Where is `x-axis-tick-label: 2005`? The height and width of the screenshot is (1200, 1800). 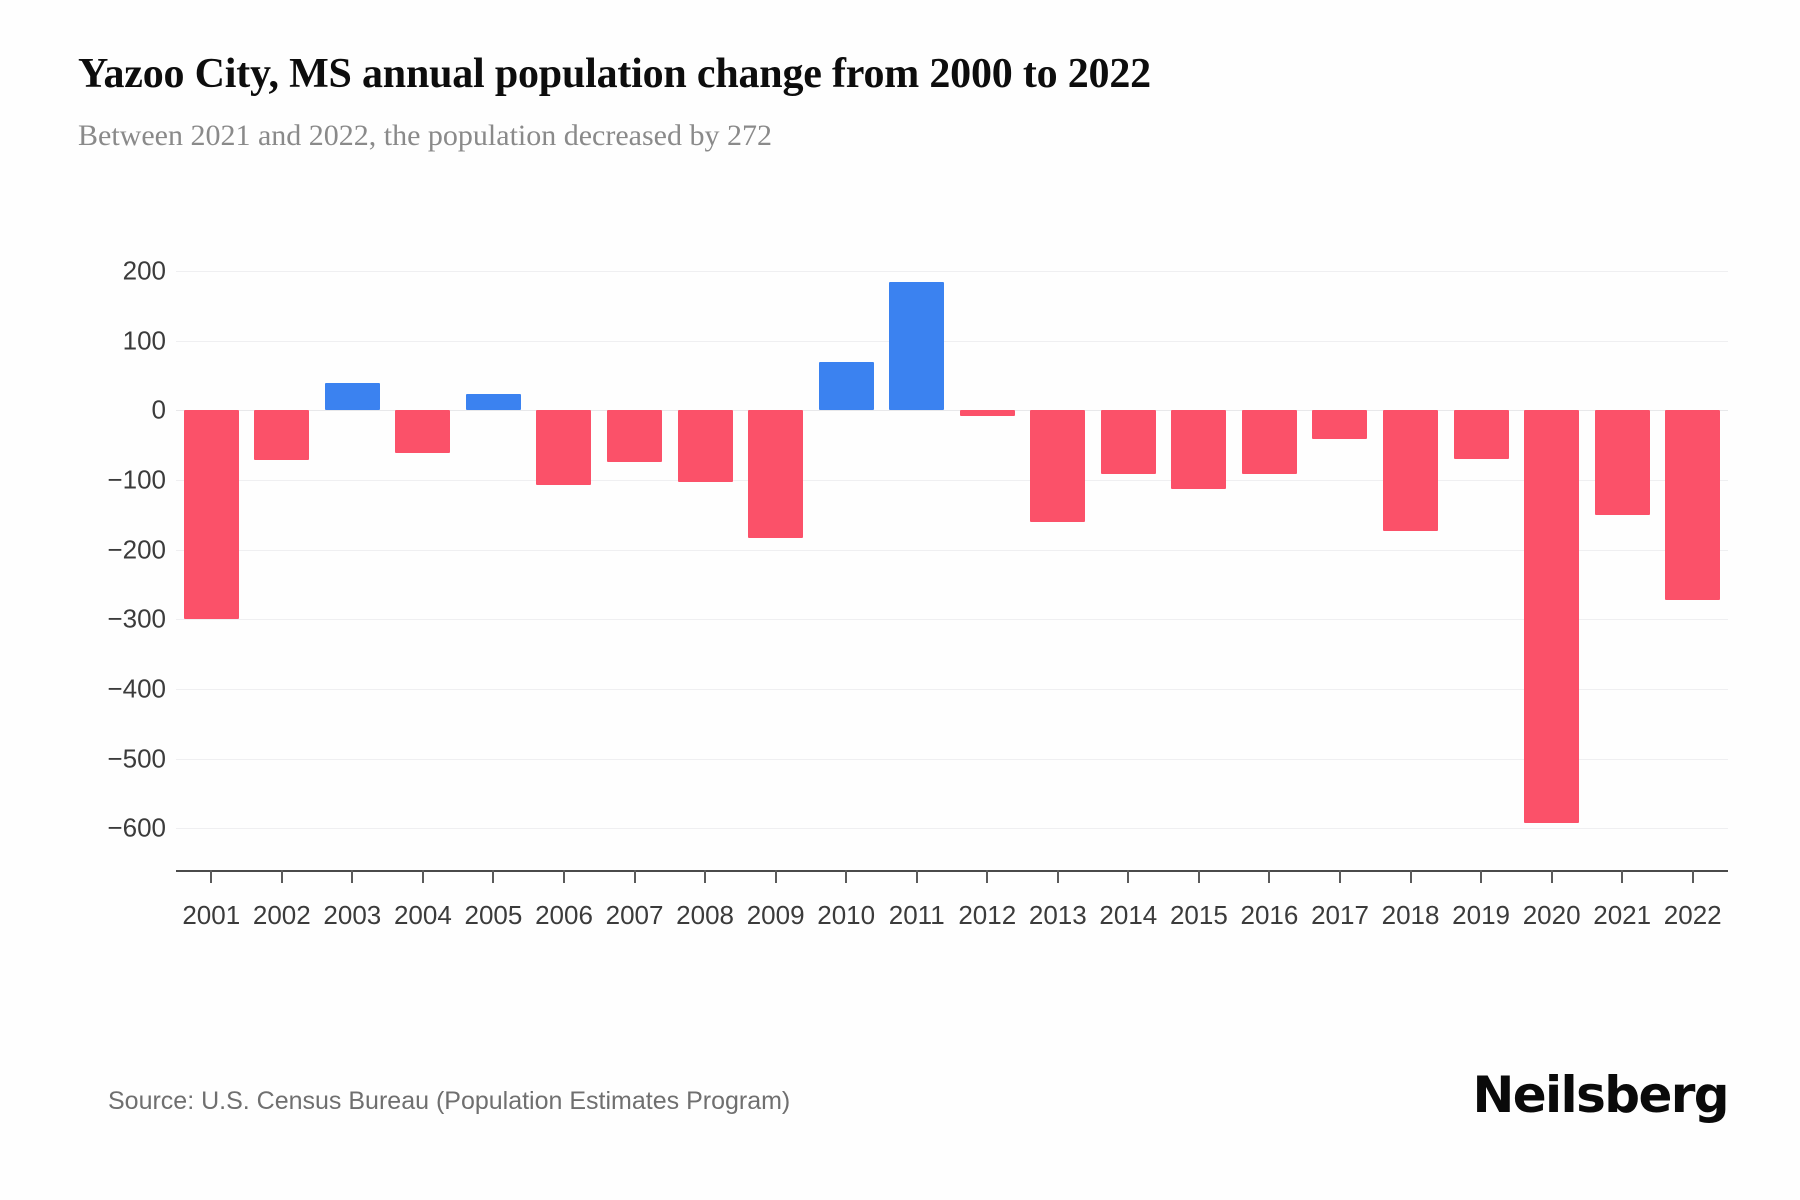 x-axis-tick-label: 2005 is located at coordinates (493, 915).